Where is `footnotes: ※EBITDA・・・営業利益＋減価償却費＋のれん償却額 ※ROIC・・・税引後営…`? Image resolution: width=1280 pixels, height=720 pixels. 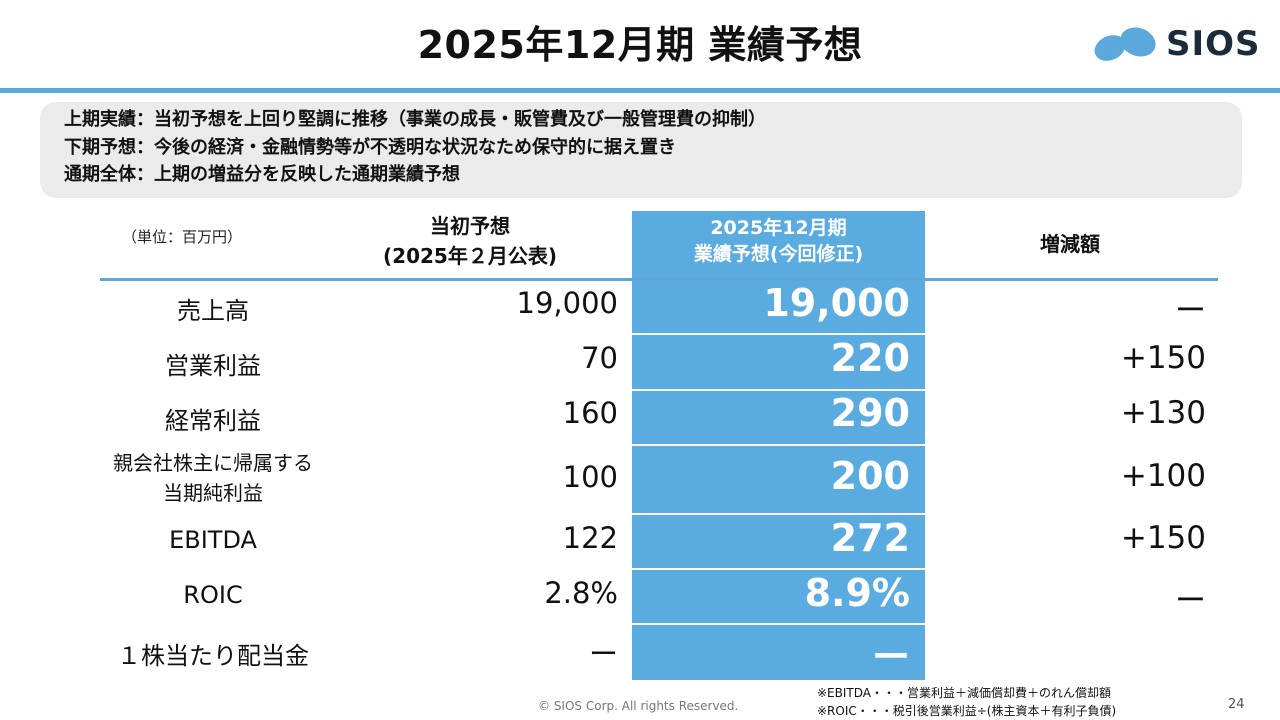
footnotes: ※EBITDA・・・営業利益＋減価償却費＋のれん償却額 ※ROIC・・・税引後営… is located at coordinates (966, 702).